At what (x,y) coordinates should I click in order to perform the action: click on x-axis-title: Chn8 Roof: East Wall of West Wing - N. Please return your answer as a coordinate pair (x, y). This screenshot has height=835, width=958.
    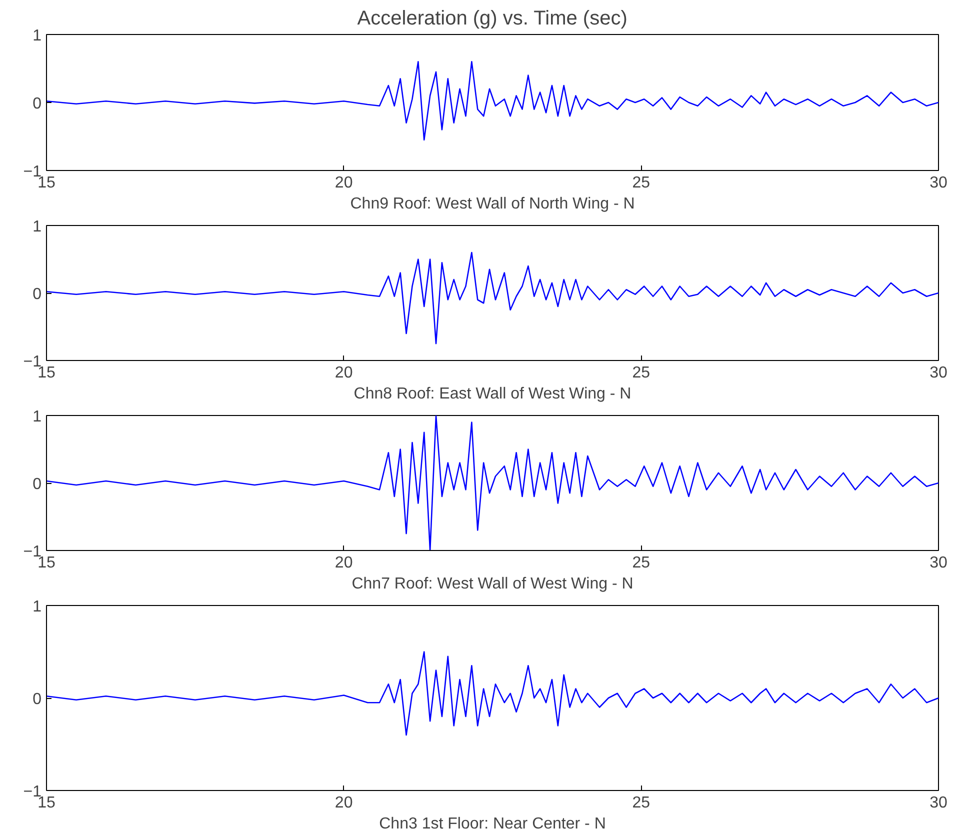
    Looking at the image, I should click on (493, 394).